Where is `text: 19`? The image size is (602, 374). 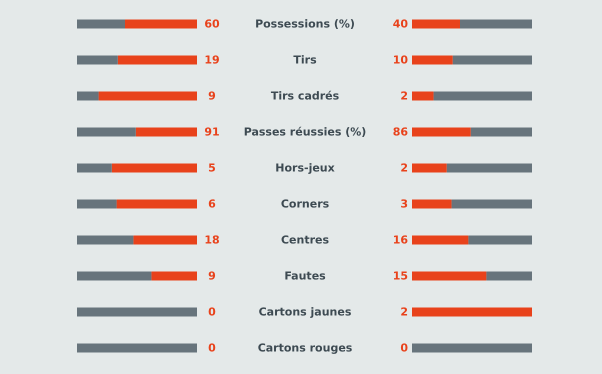
text: 19 is located at coordinates (212, 60).